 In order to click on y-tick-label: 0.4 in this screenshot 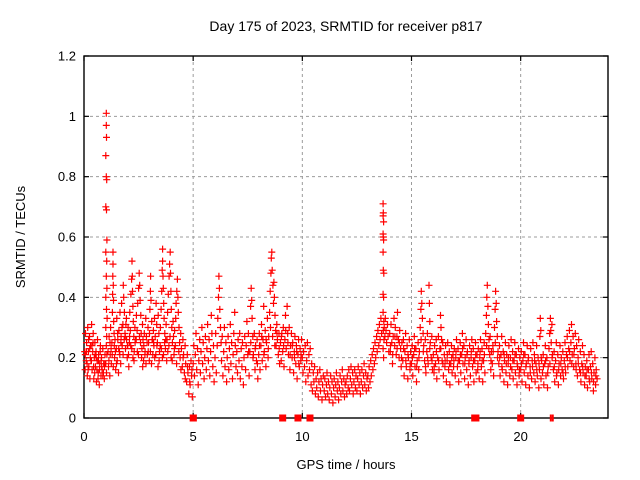, I will do `click(67, 297)`.